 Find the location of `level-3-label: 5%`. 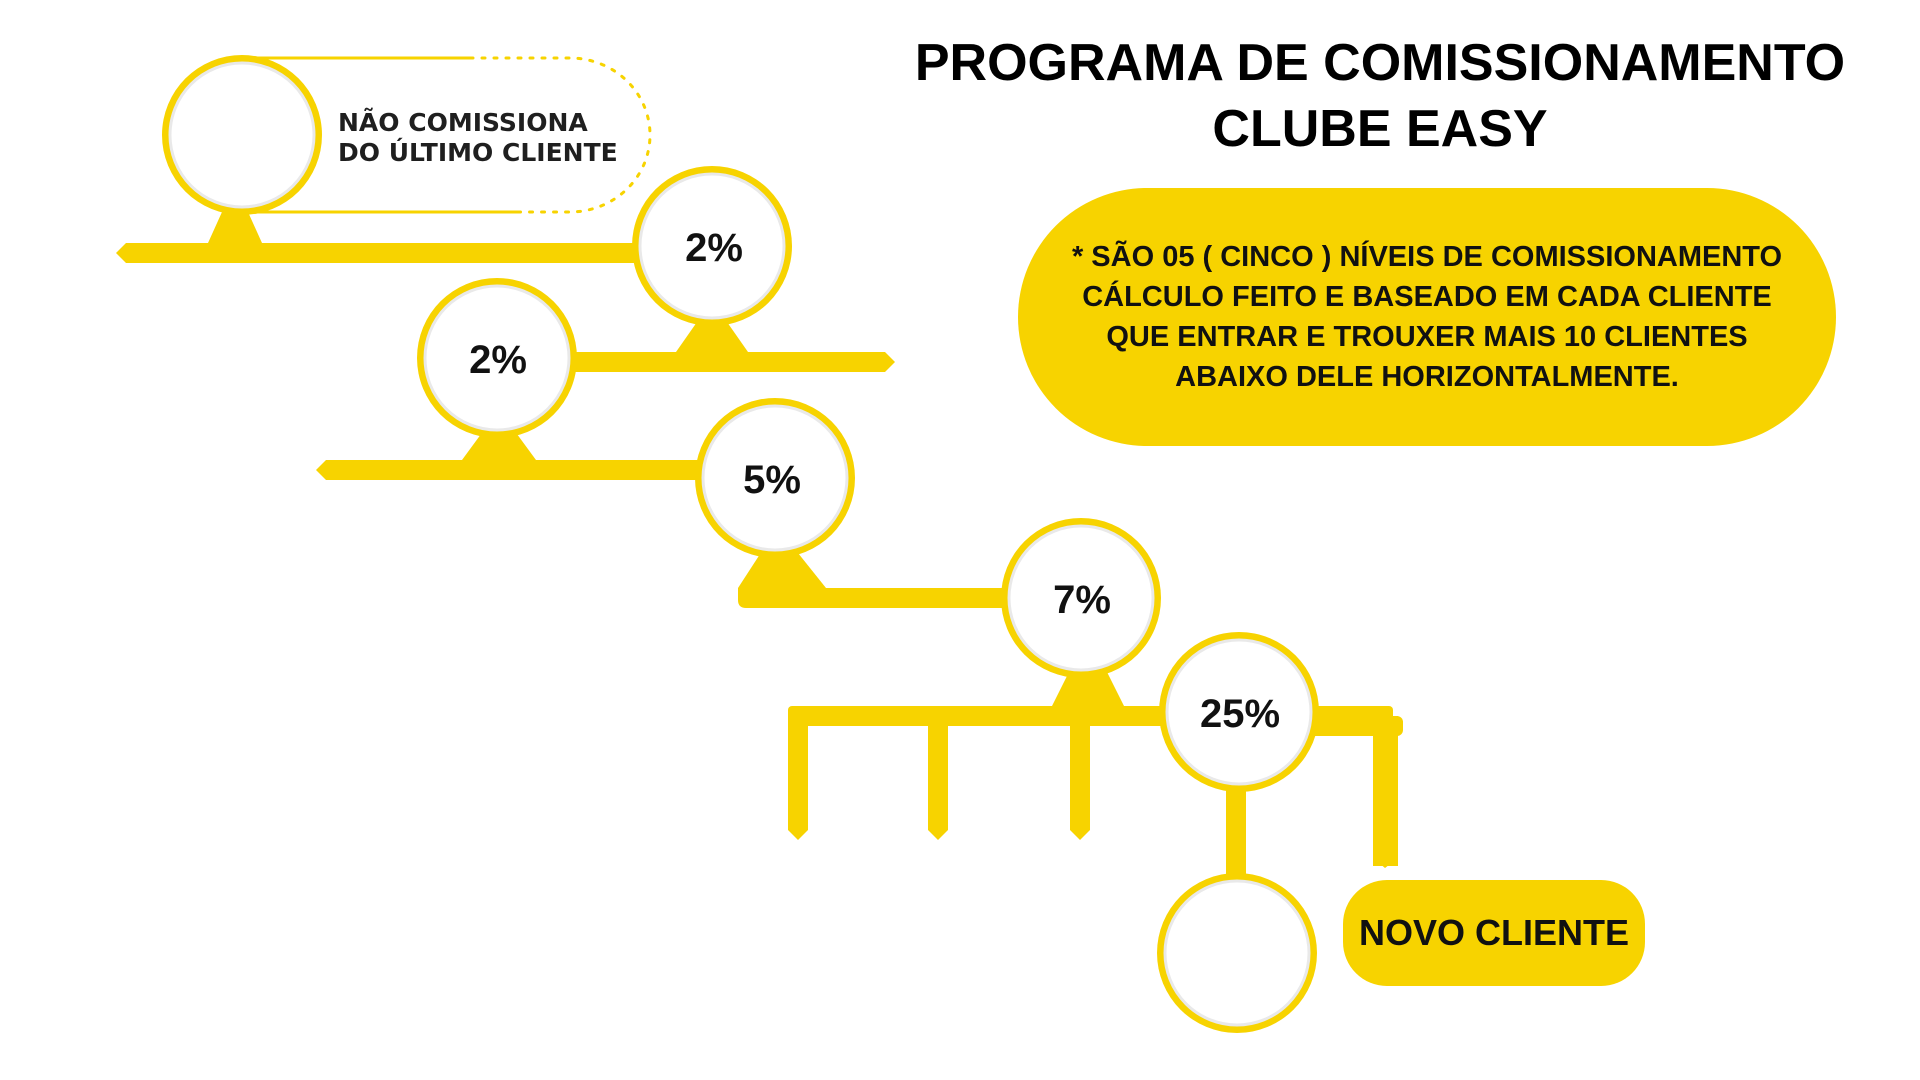

level-3-label: 5% is located at coordinates (772, 480).